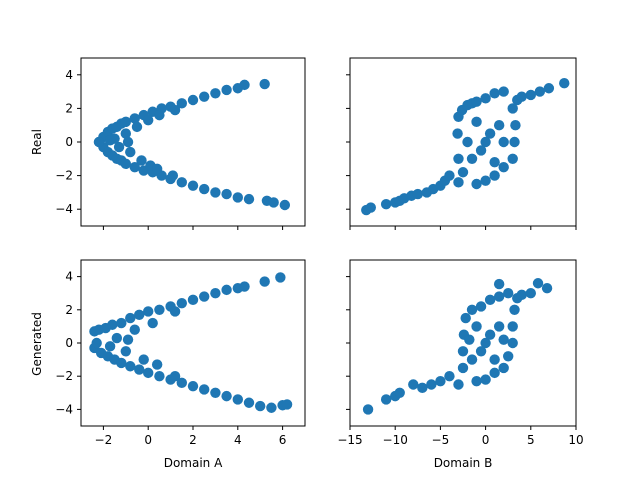 The height and width of the screenshot is (480, 640). I want to click on x-tick-label: −10, so click(395, 440).